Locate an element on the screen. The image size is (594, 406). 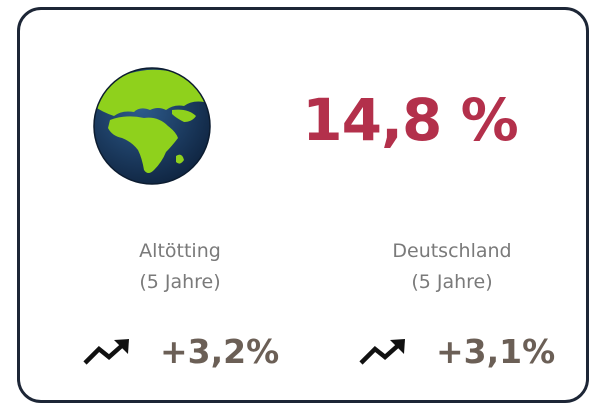
trend: +3,2% is located at coordinates (180, 351).